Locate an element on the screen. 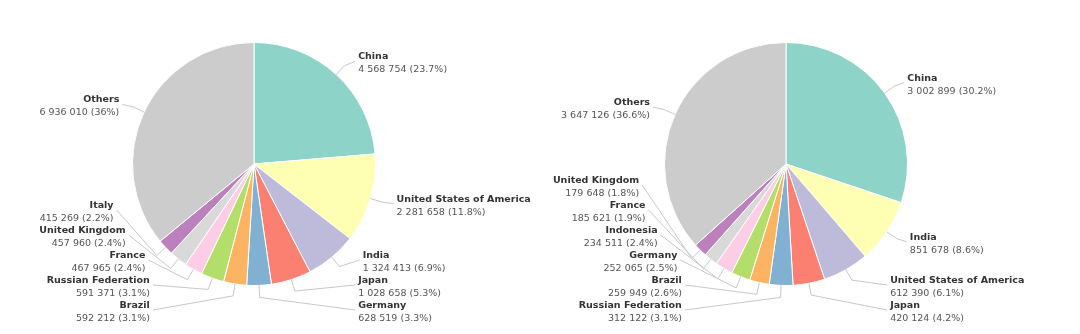 This screenshot has width=1080, height=334. data-label: 457 960 (2.4%) is located at coordinates (88, 242).